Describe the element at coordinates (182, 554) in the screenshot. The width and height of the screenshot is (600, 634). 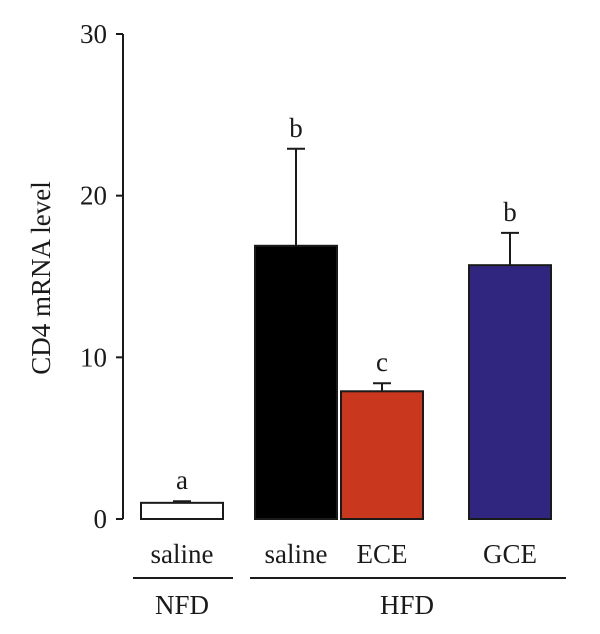
I see `category-label-0: saline` at that location.